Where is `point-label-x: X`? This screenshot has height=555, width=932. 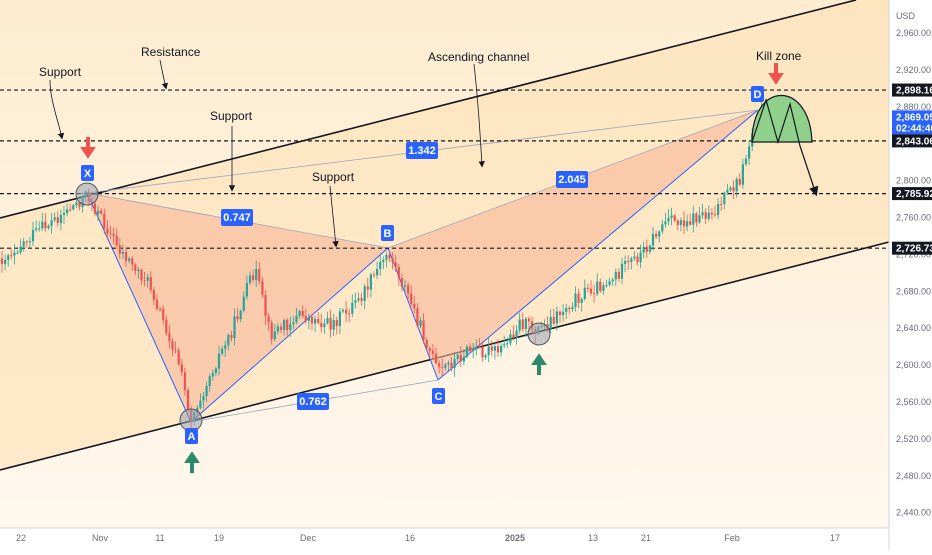
point-label-x: X is located at coordinates (87, 173).